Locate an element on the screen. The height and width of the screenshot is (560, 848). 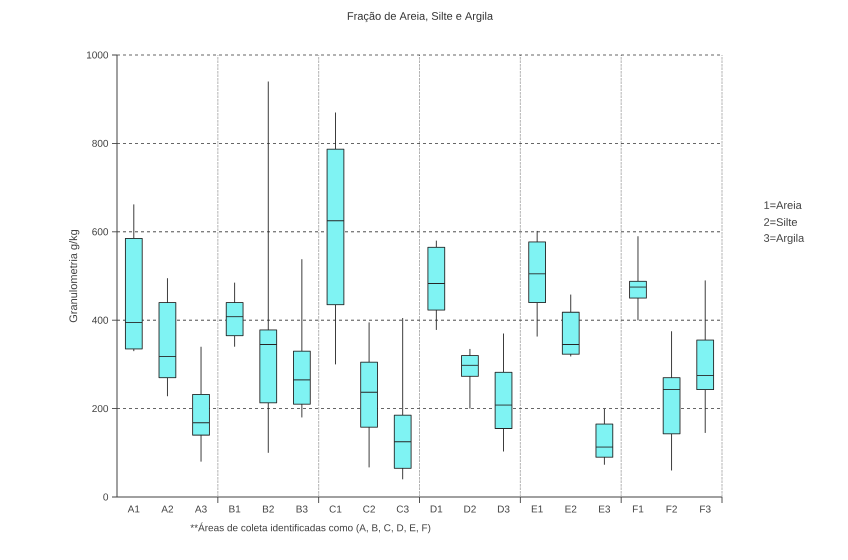
x-tick-label: B3 is located at coordinates (302, 509).